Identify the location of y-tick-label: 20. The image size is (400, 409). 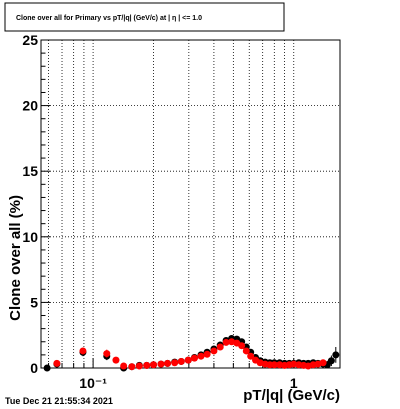
(30, 106).